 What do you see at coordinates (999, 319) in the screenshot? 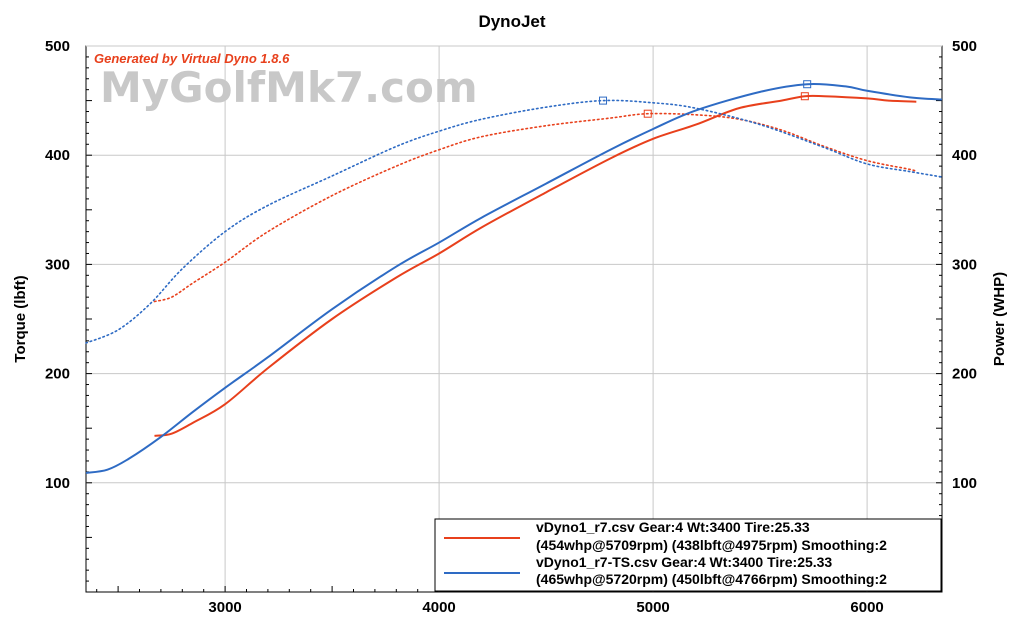
I see `y-axis-right-label: Power (WHP)` at bounding box center [999, 319].